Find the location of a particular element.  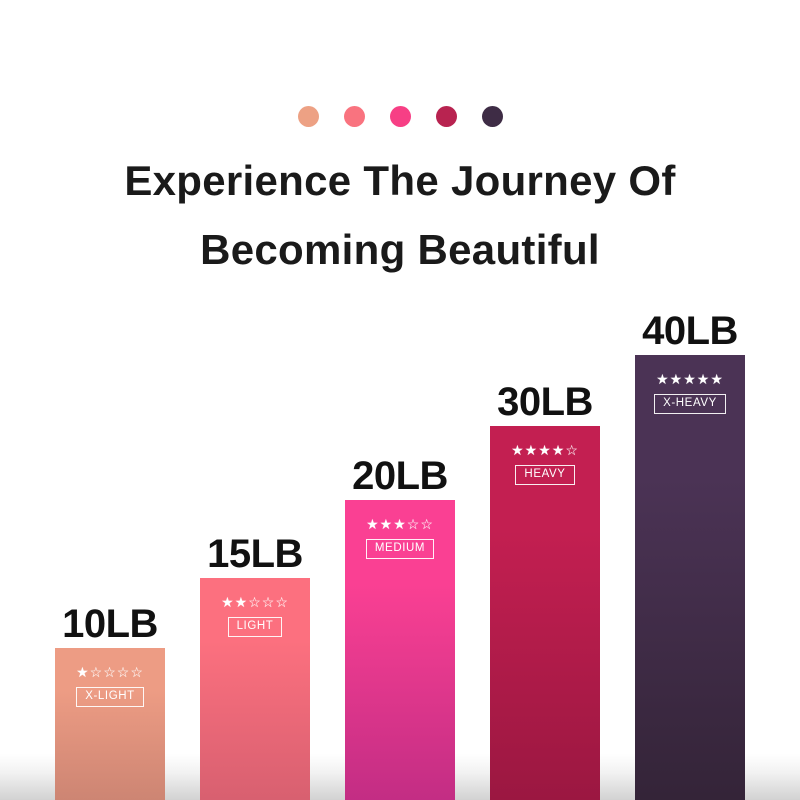

star-rating: ★★★☆☆ is located at coordinates (400, 524).